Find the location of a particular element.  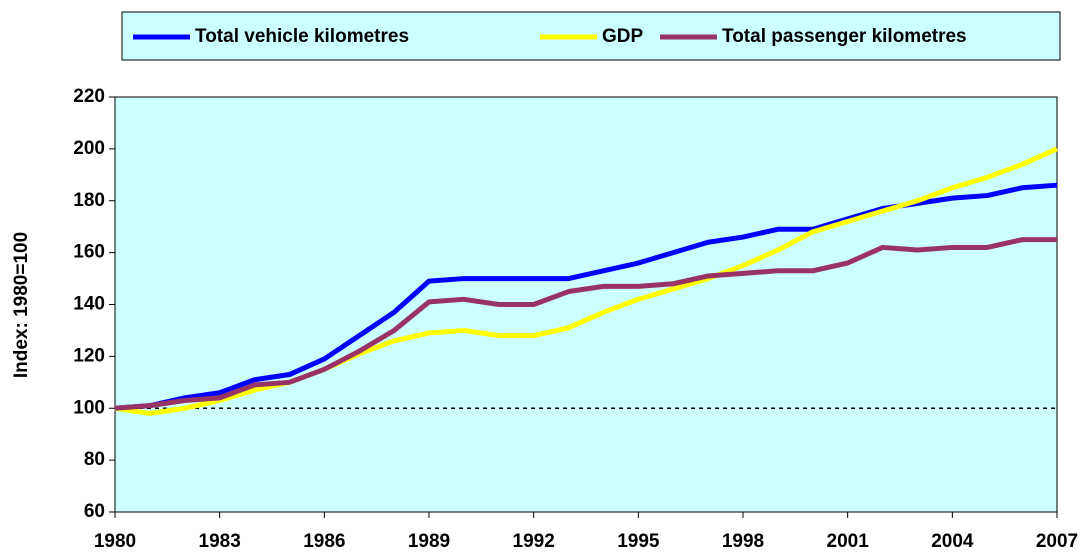

x-tick-label: 1986 is located at coordinates (324, 541).